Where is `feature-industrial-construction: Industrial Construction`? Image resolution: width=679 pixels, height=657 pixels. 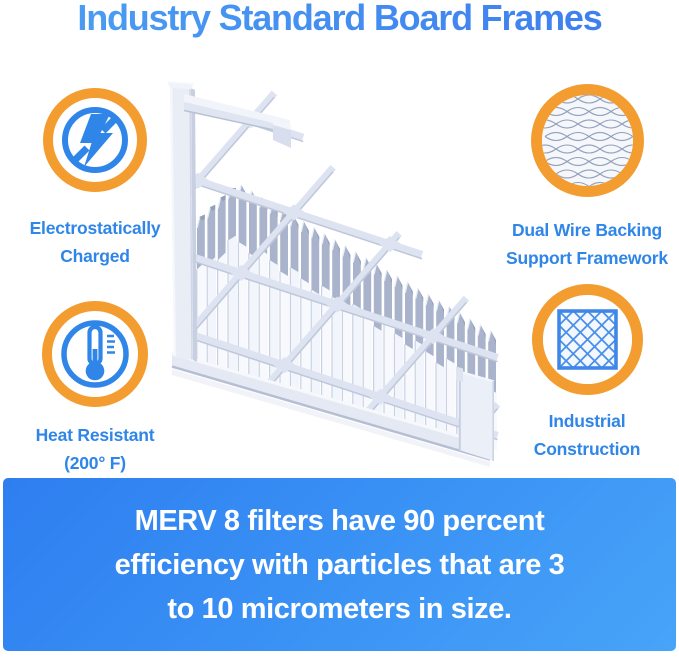 feature-industrial-construction: Industrial Construction is located at coordinates (587, 373).